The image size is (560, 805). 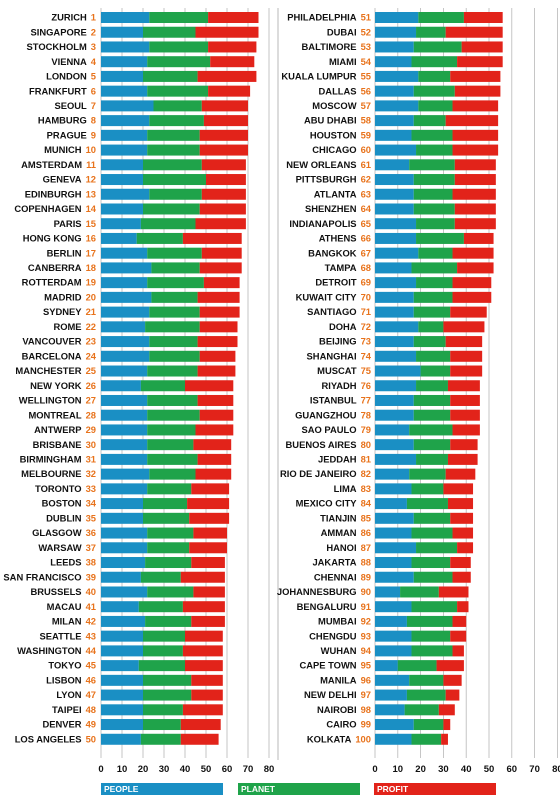 What do you see at coordinates (366, 473) in the screenshot?
I see `city-rank: 82` at bounding box center [366, 473].